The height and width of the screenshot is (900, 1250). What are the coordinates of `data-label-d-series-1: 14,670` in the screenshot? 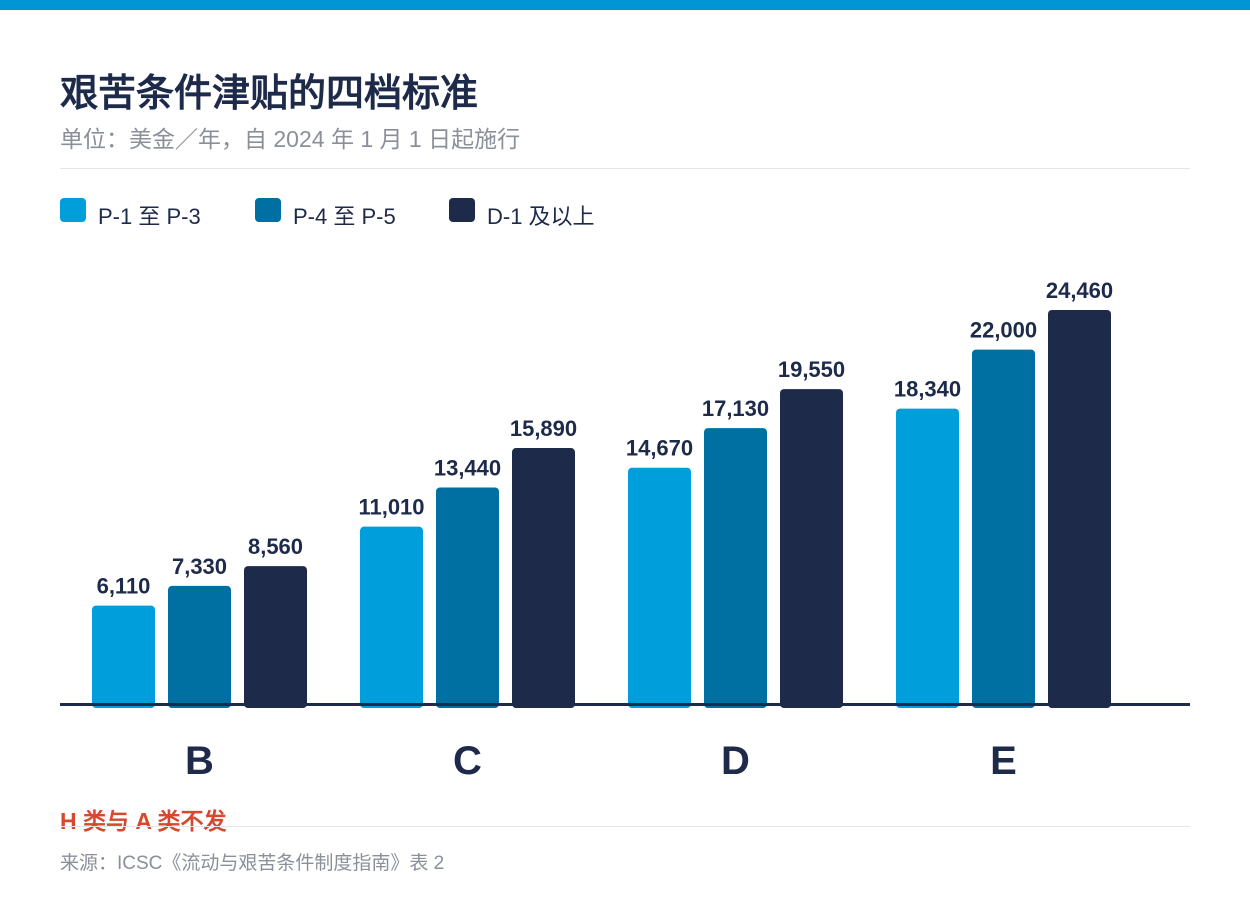 It's located at (659, 448).